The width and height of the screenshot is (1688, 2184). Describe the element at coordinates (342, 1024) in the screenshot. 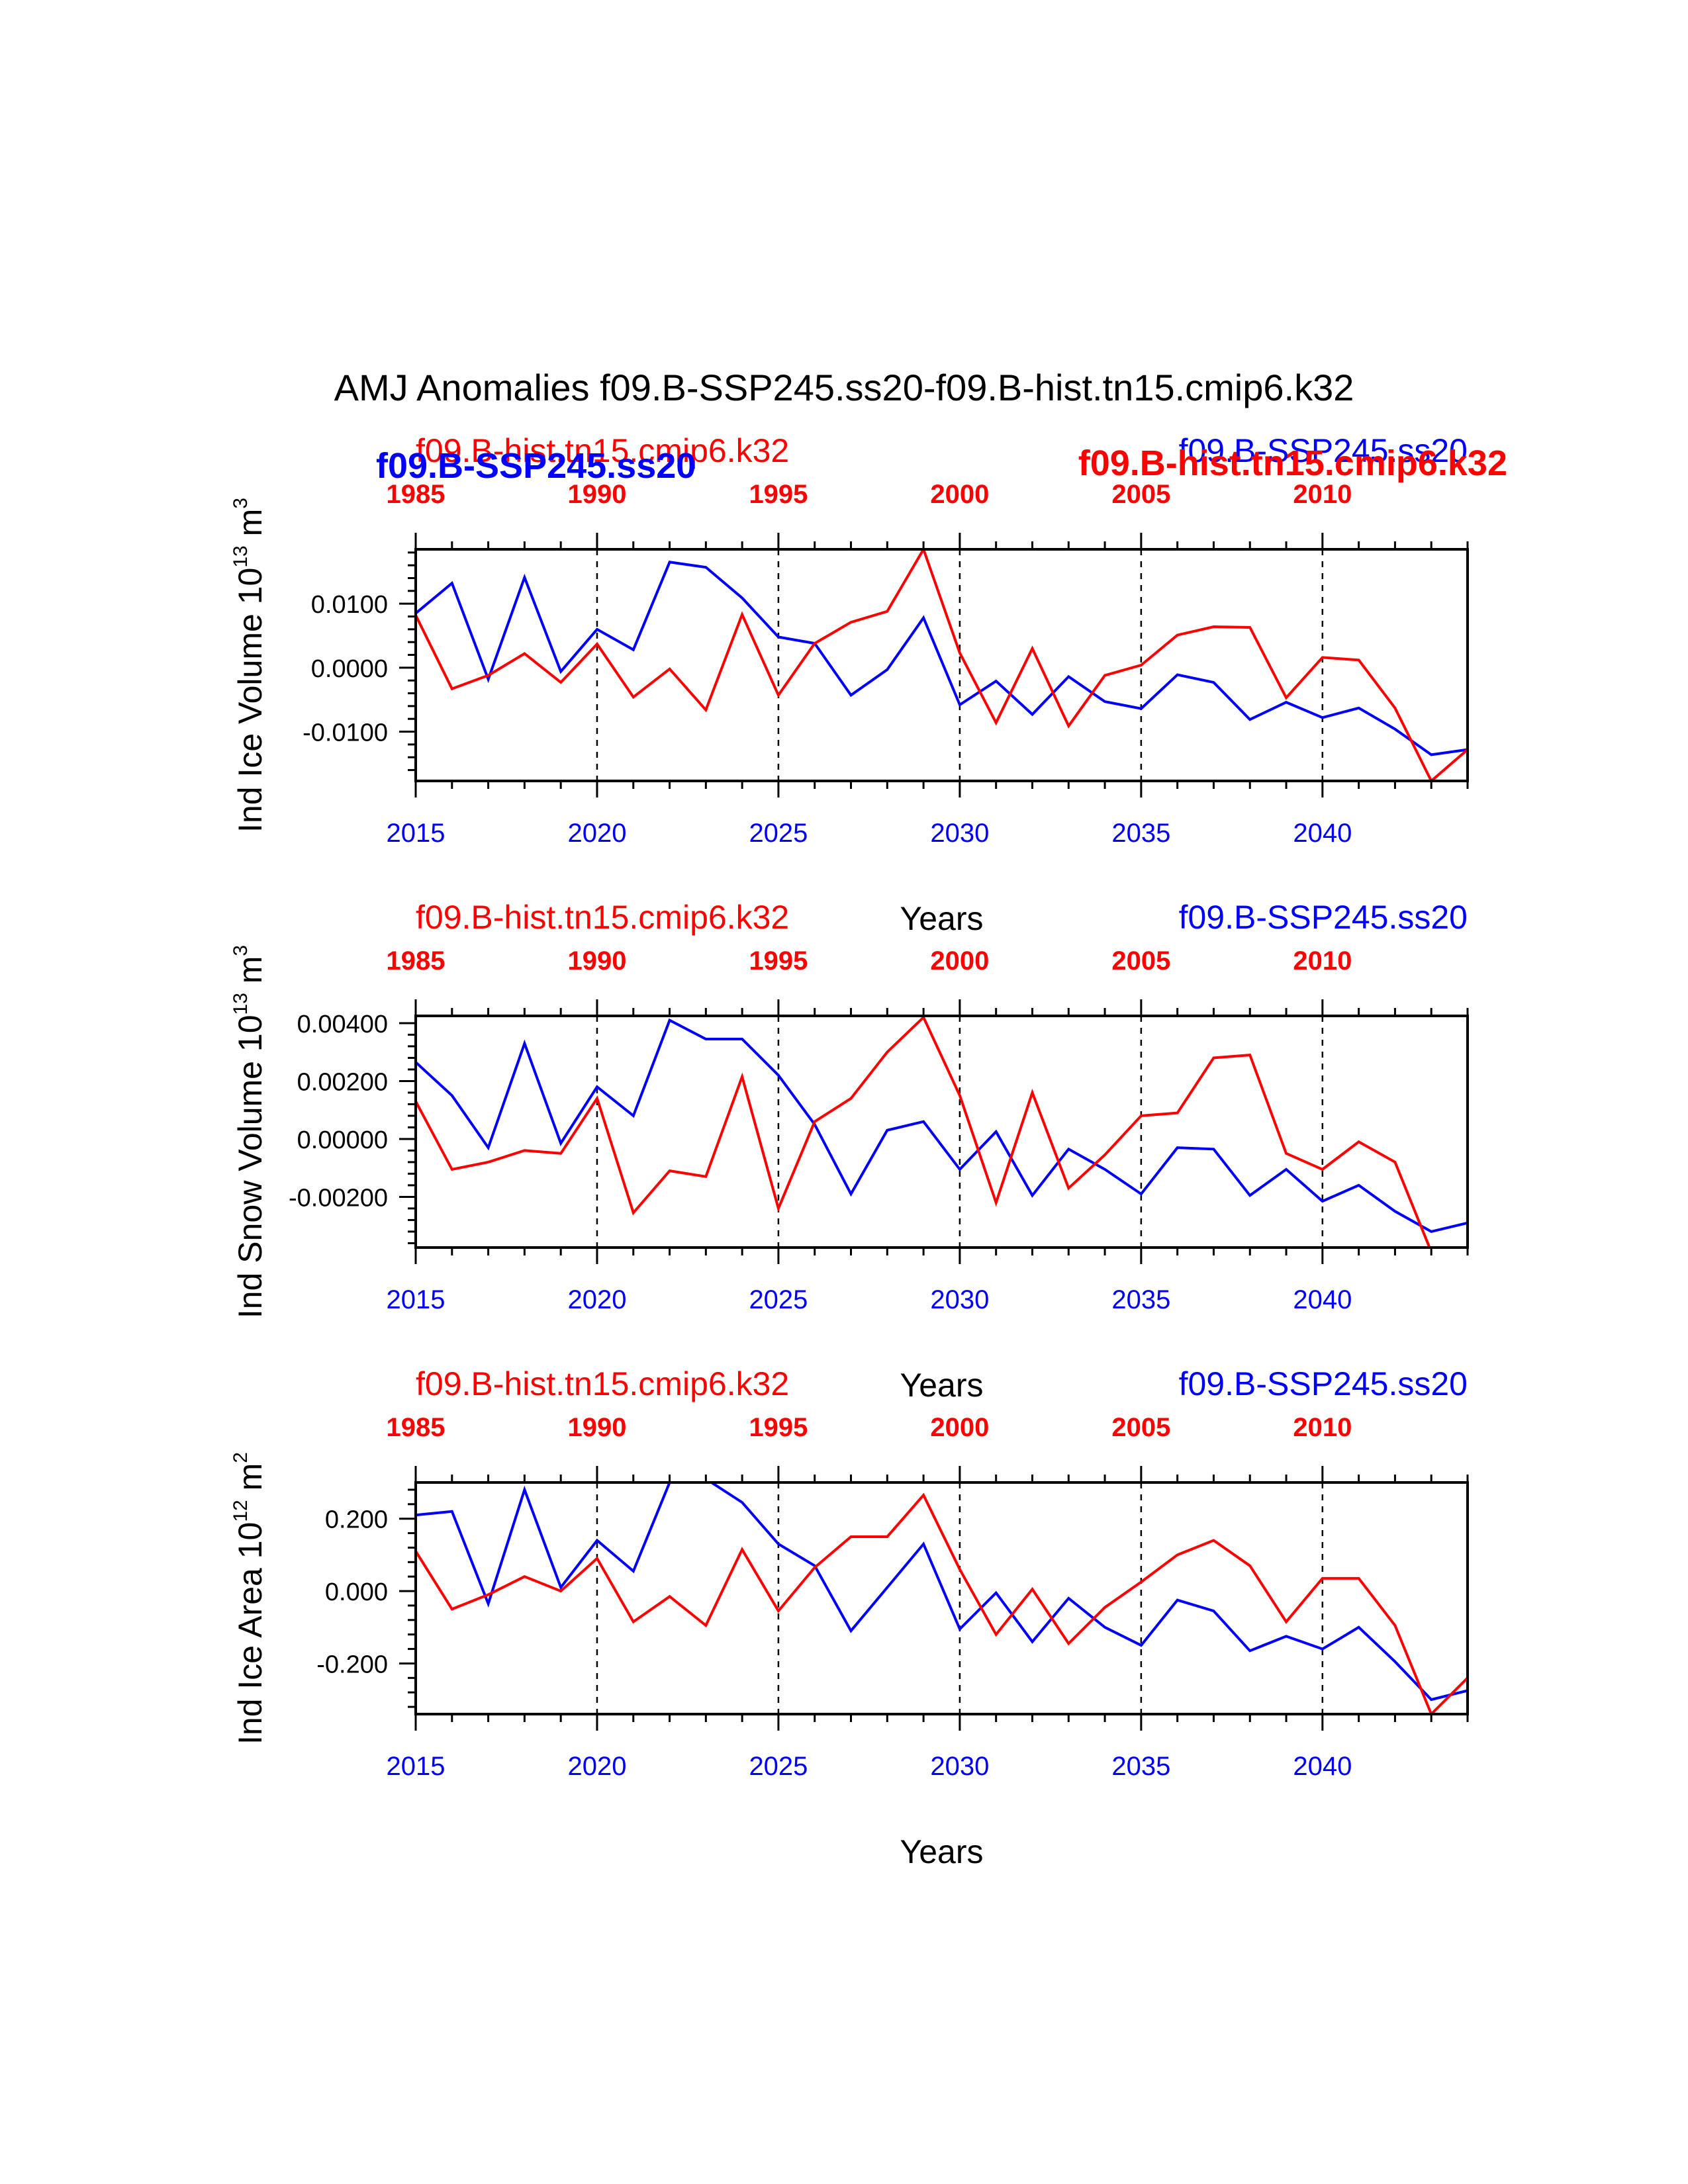

I see `y-tick-label: 0.00400` at that location.